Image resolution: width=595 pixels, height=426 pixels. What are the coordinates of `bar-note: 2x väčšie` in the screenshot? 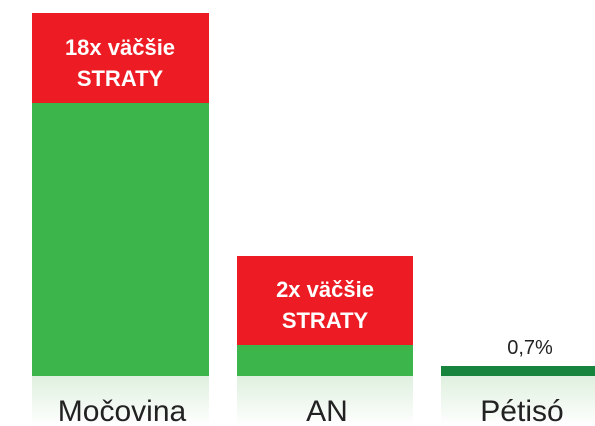 It's located at (325, 289).